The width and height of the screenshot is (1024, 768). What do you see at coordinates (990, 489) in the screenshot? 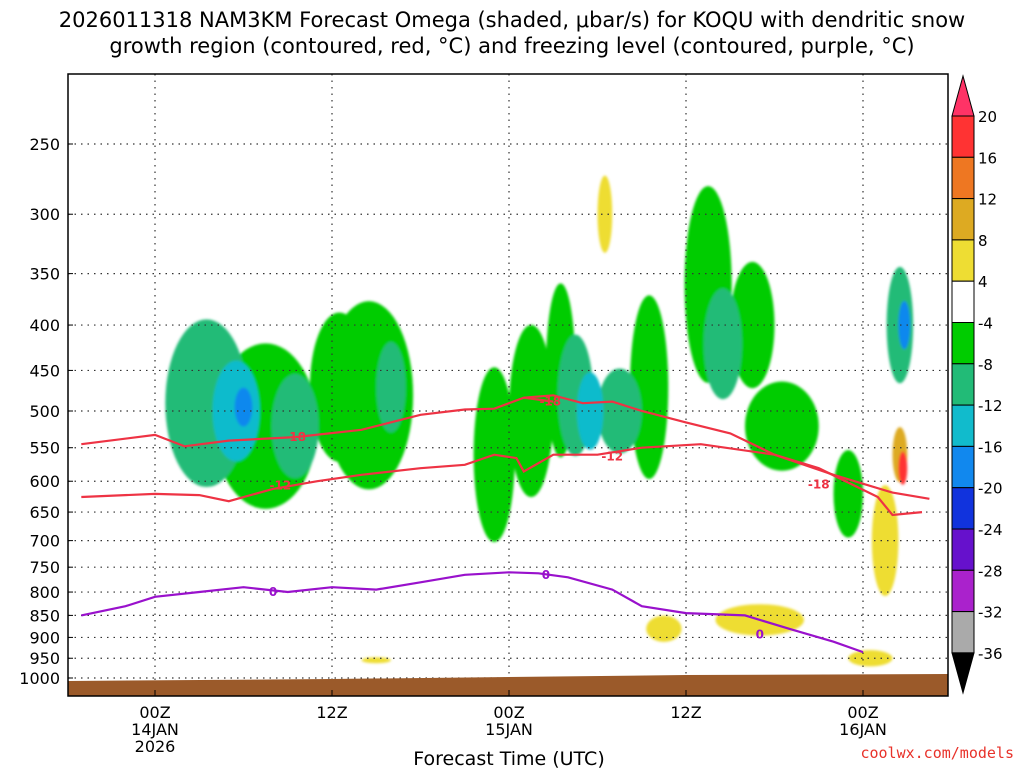
I see `colorbar-label: -20` at bounding box center [990, 489].